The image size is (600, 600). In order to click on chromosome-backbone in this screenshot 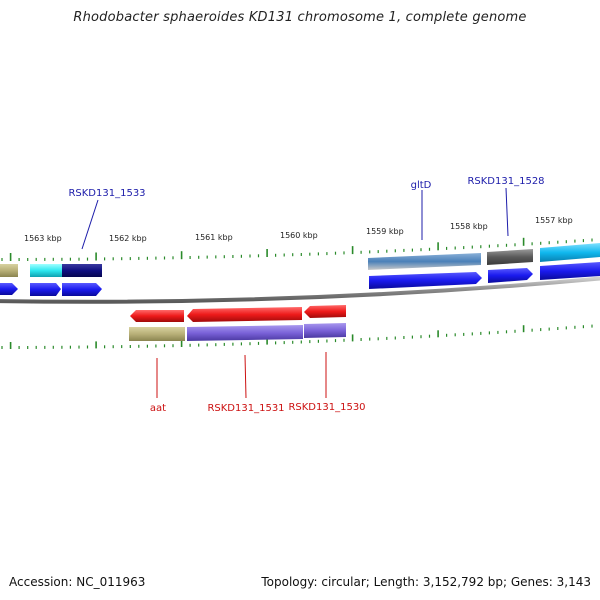, I will do `click(300, 290)`.